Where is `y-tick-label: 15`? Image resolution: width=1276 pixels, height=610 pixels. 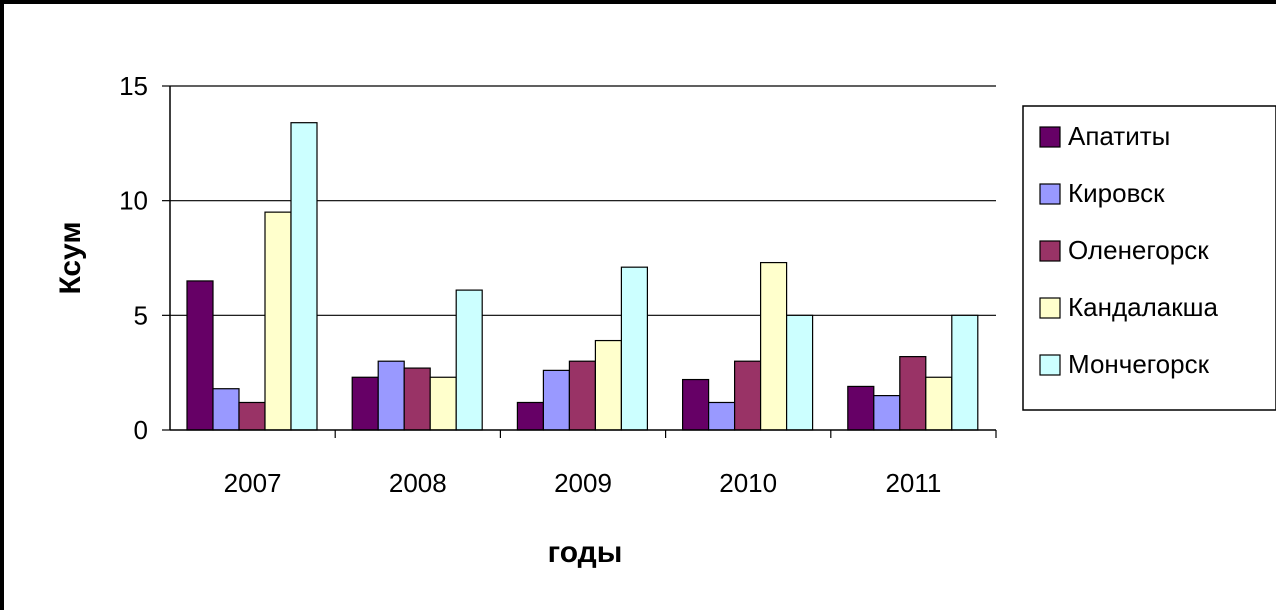
y-tick-label: 15 is located at coordinates (133, 86).